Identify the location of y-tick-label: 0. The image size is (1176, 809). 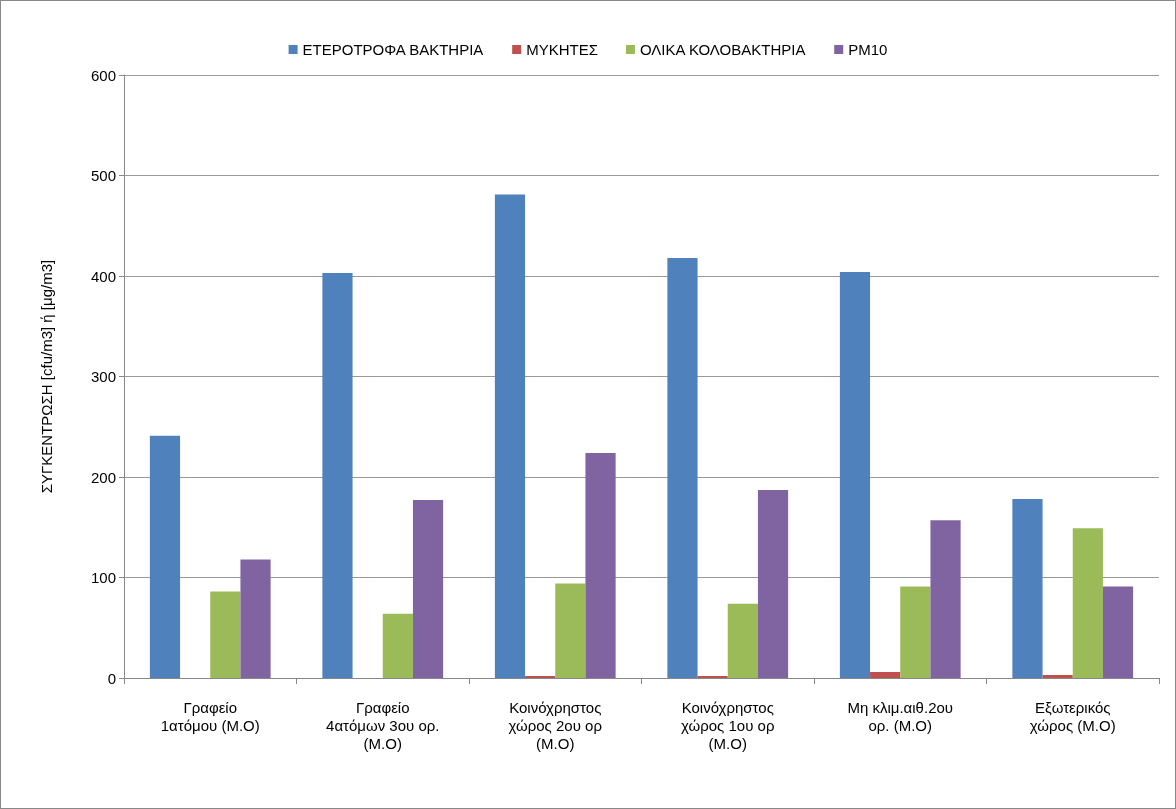
(111, 678).